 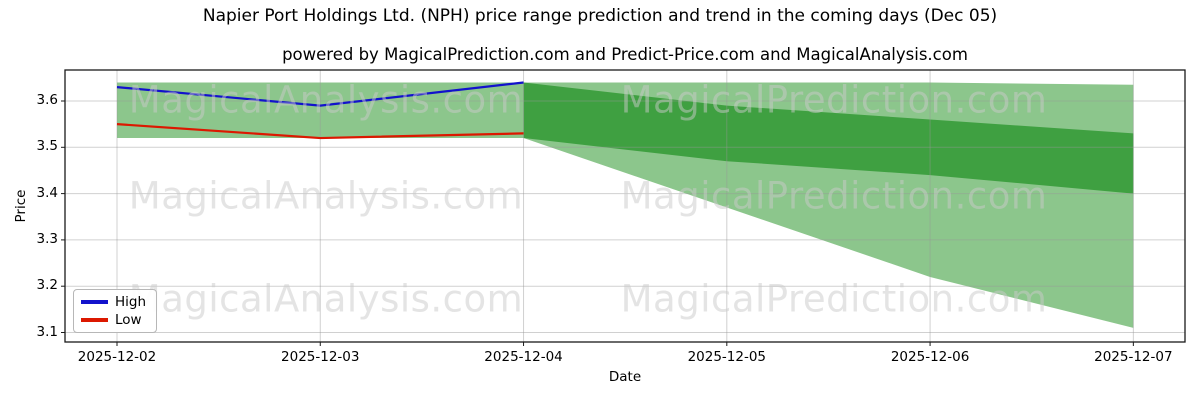 I want to click on y-tick-label: 3.3, so click(x=47, y=238).